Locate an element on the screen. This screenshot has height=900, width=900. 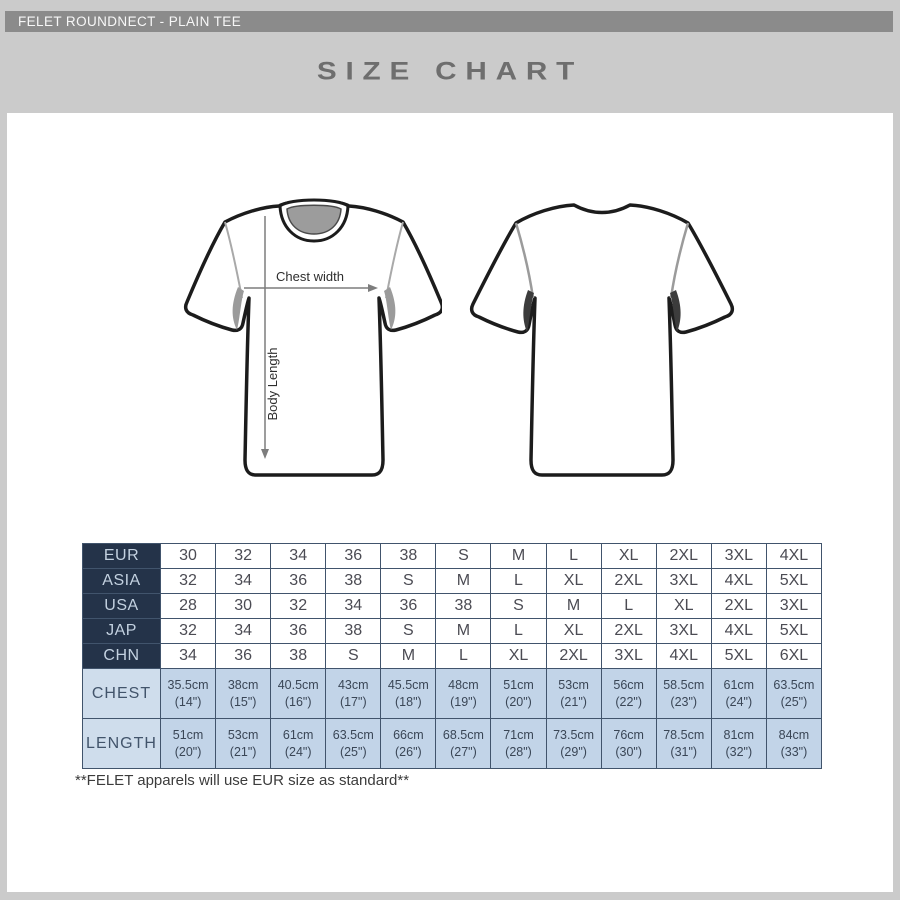
sleeve-seam-left is located at coordinates (524, 260).